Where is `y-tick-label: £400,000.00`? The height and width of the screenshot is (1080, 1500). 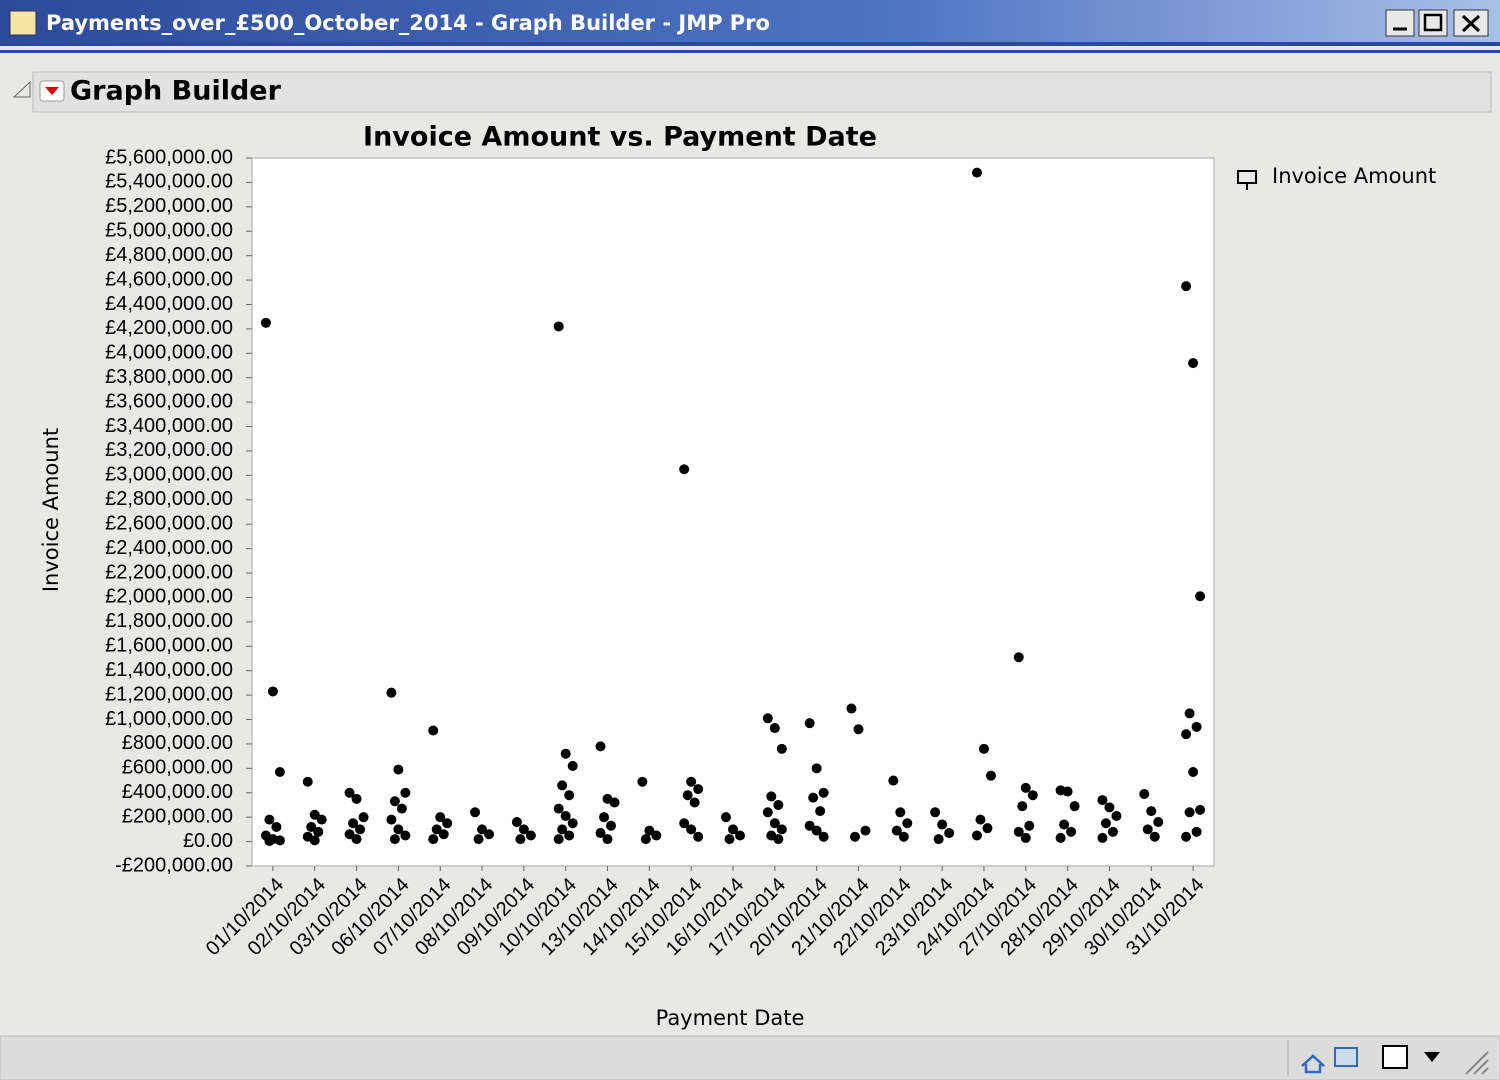 y-tick-label: £400,000.00 is located at coordinates (177, 792).